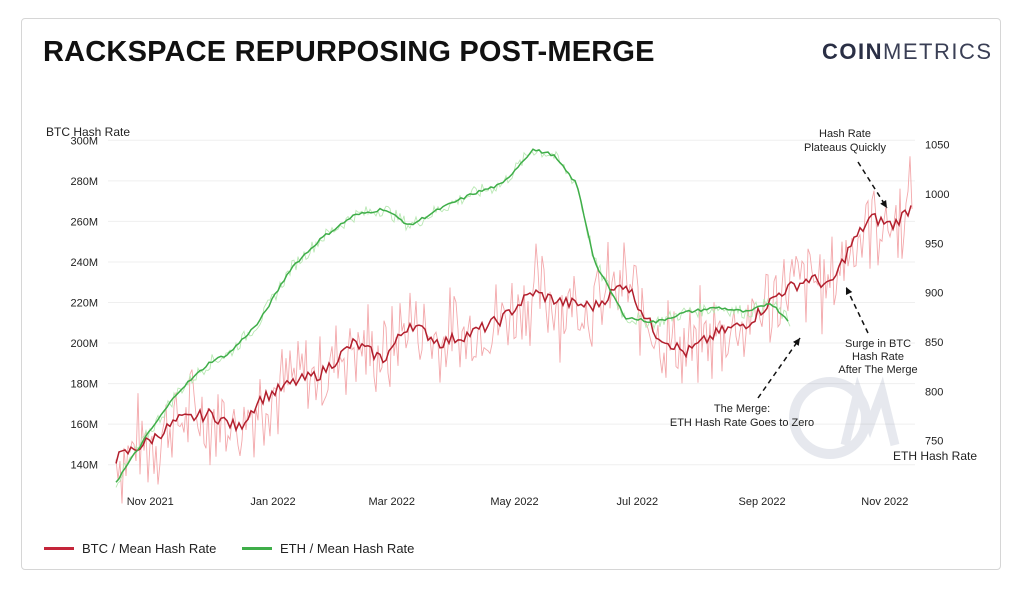  Describe the element at coordinates (934, 343) in the screenshot. I see `right-tick-label: 850` at that location.